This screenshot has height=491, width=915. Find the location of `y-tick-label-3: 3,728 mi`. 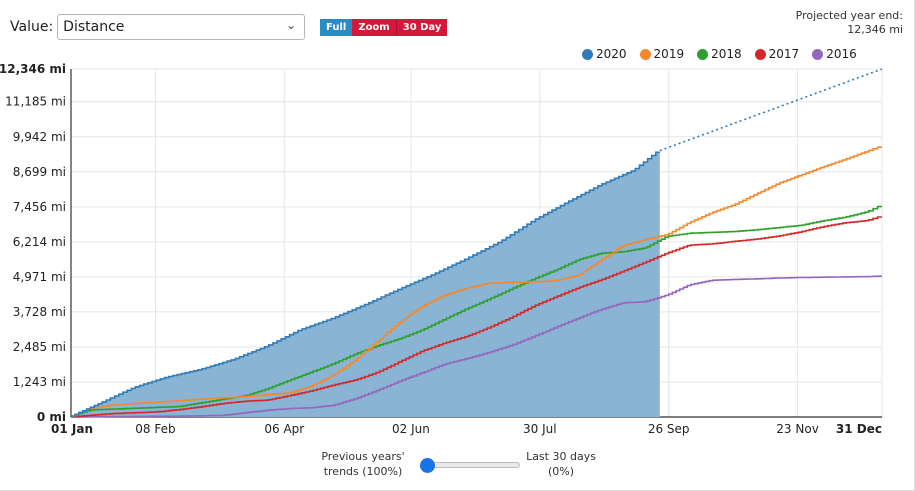

y-tick-label-3: 3,728 mi is located at coordinates (39, 312).